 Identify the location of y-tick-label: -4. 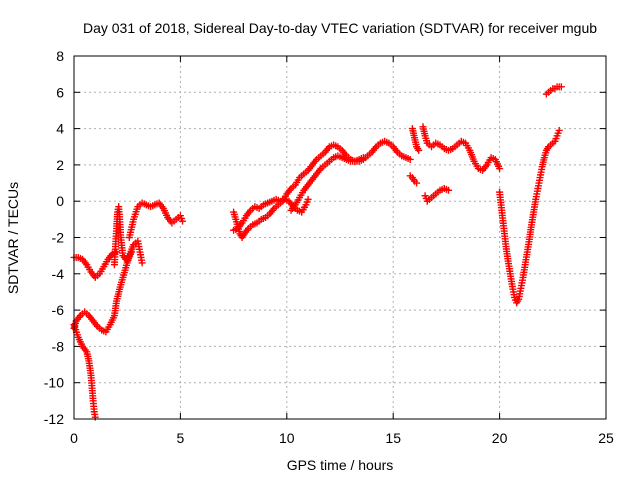
(58, 274).